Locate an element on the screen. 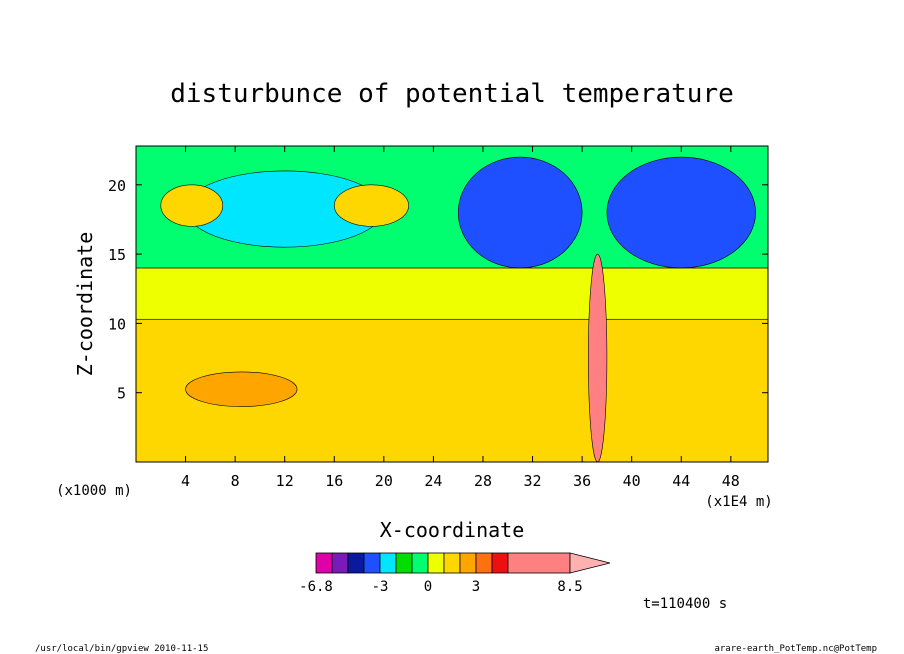  x-tick-label: 12 is located at coordinates (285, 481).